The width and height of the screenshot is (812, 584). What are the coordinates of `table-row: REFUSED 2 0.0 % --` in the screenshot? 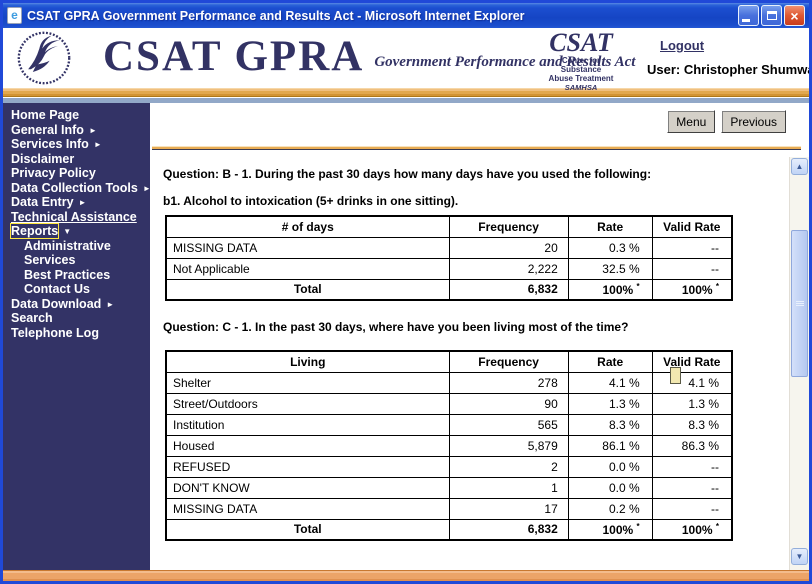 It's located at (449, 466).